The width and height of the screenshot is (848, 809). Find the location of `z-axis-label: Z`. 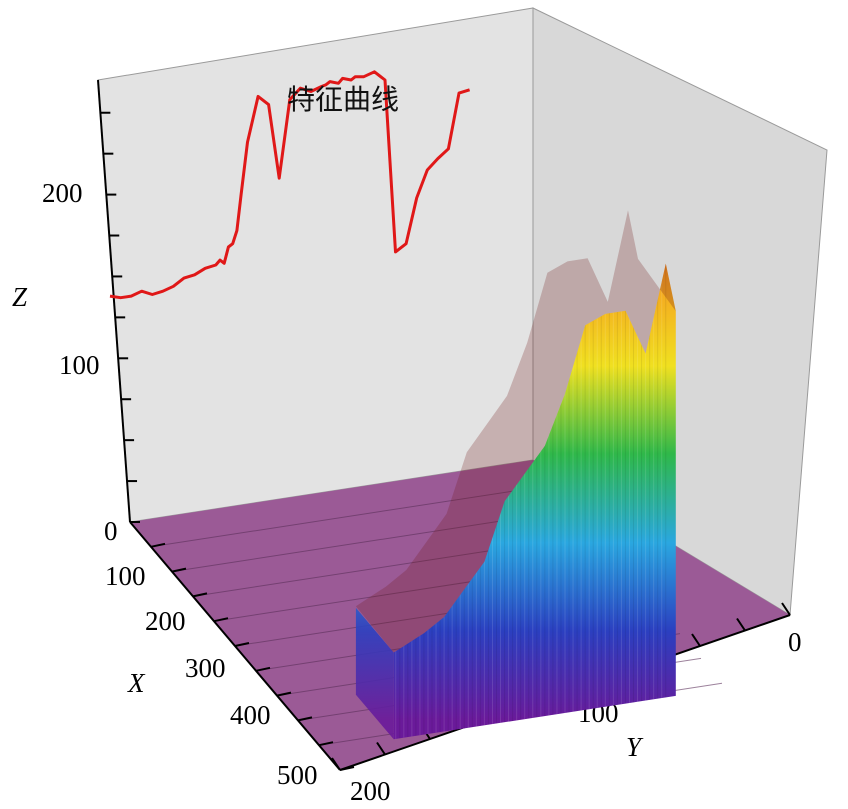

z-axis-label: Z is located at coordinates (20, 297).